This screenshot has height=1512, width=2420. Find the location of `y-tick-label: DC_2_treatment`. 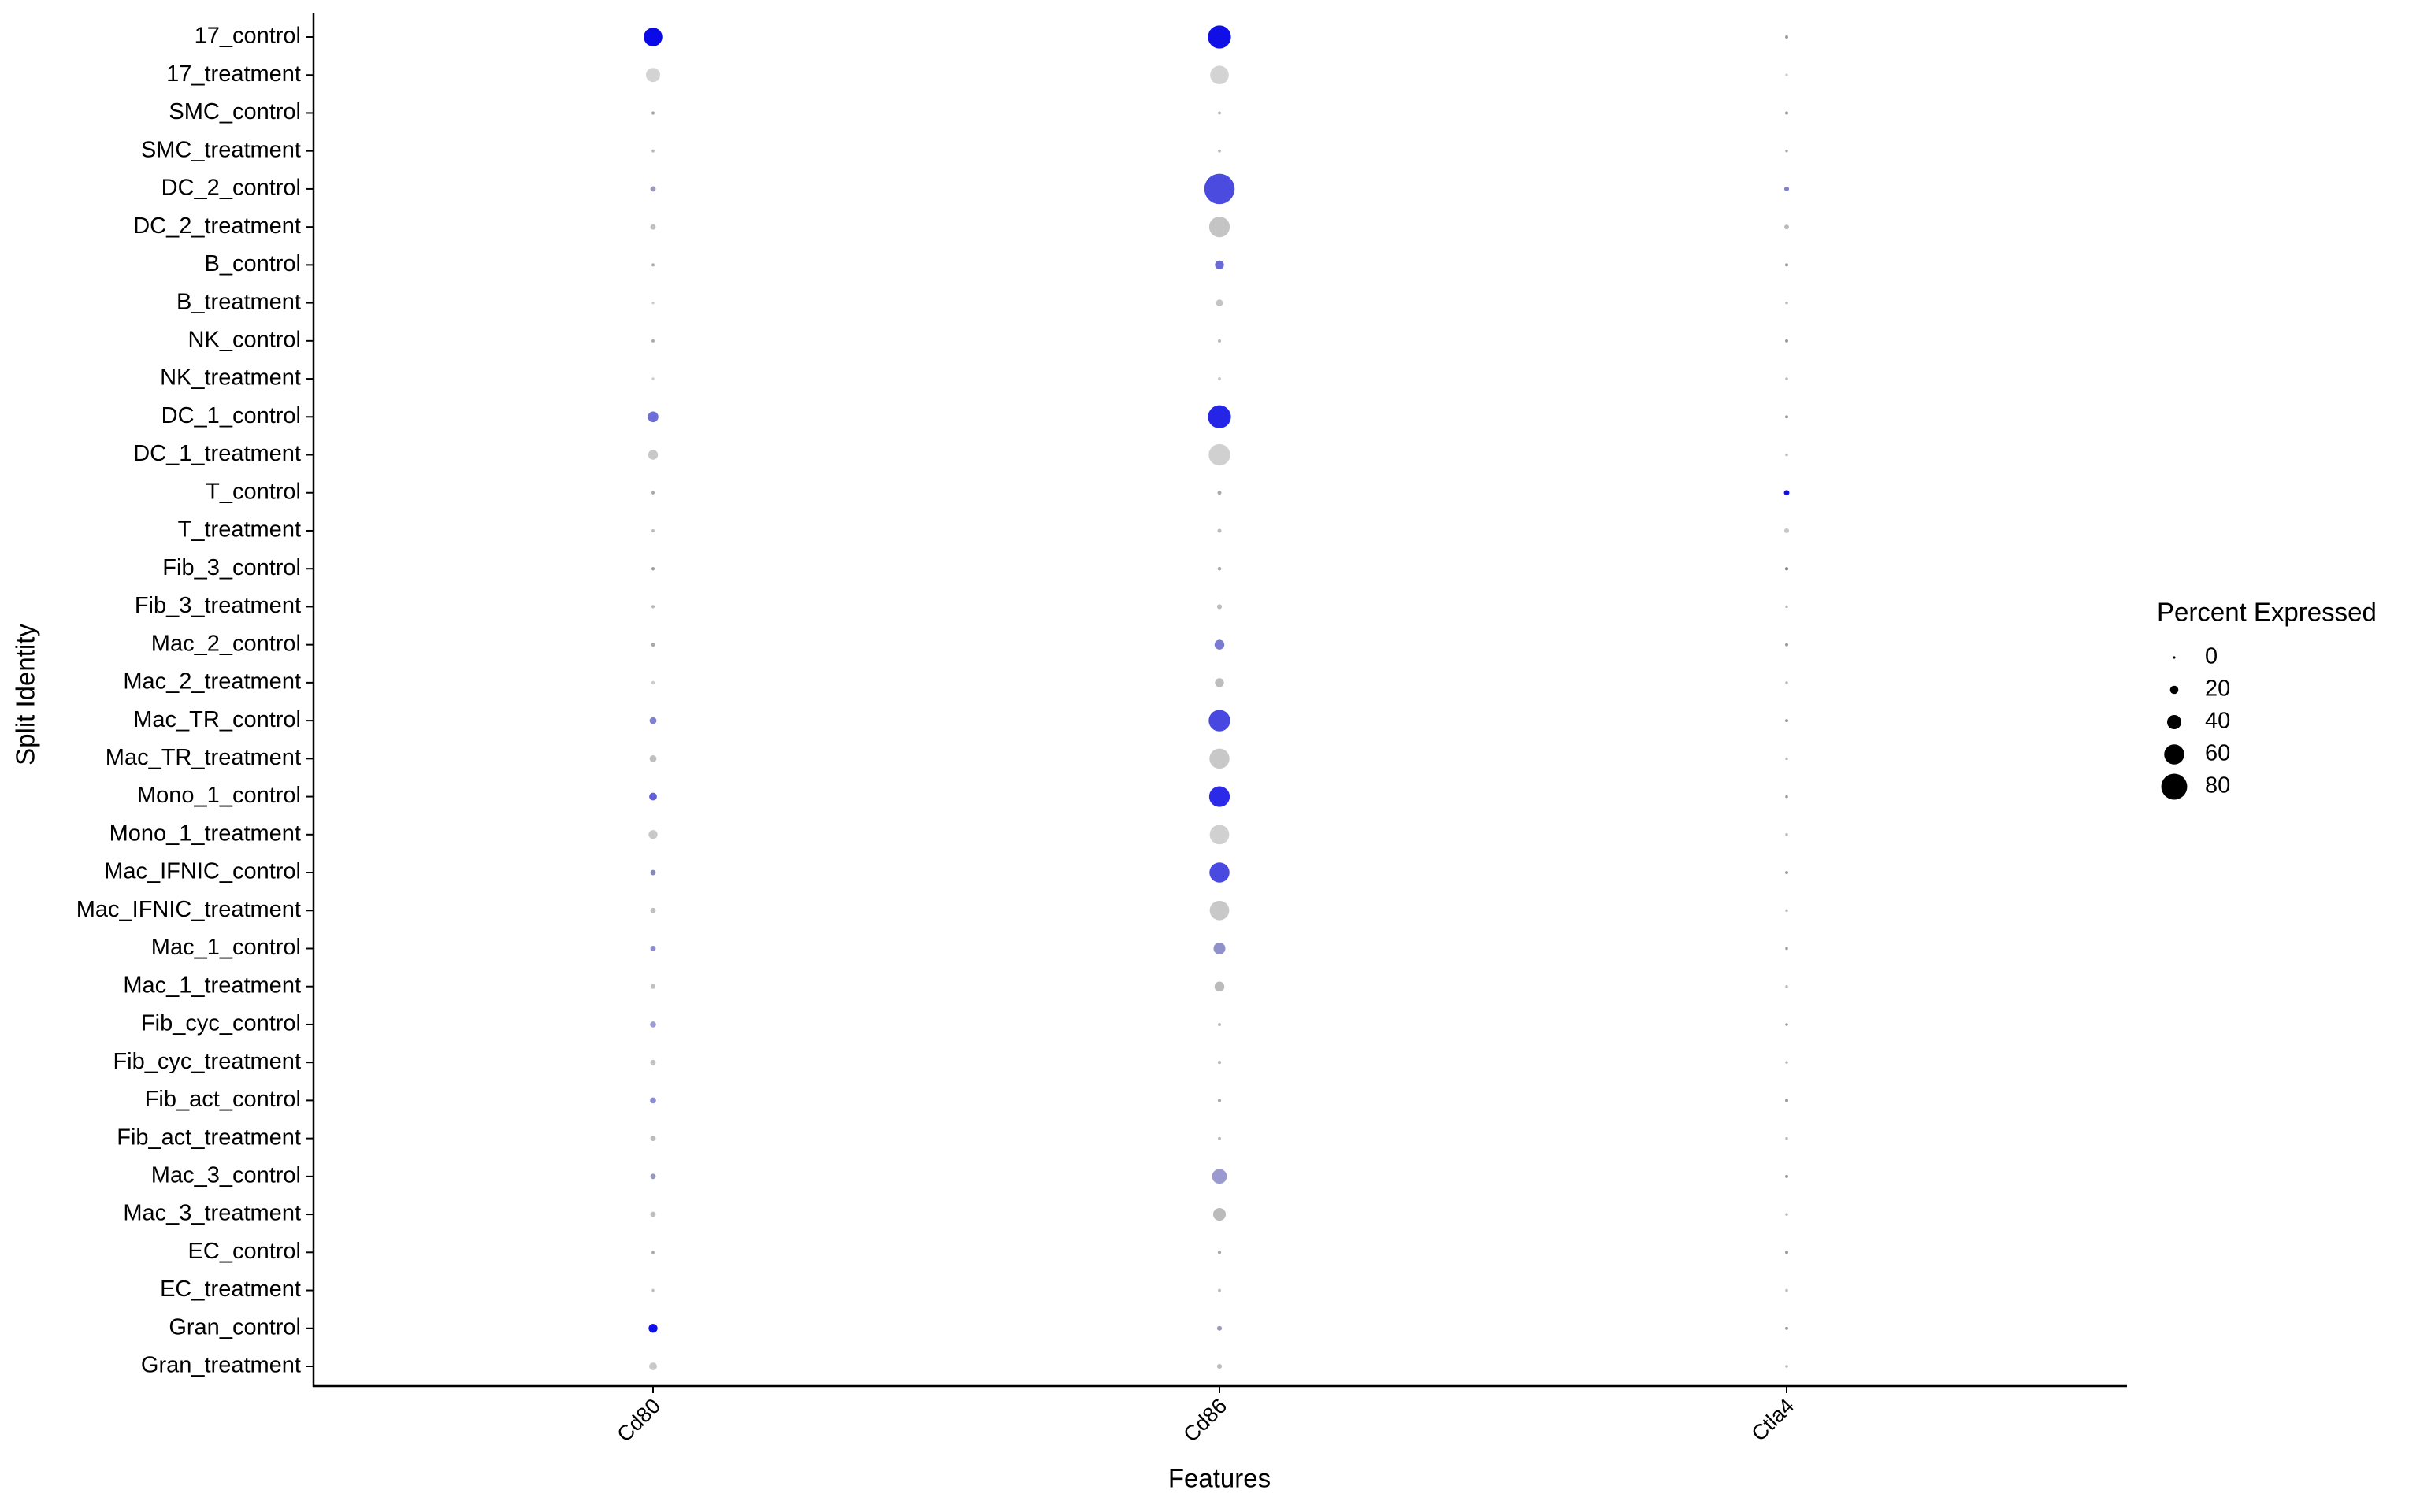

y-tick-label: DC_2_treatment is located at coordinates (217, 226).